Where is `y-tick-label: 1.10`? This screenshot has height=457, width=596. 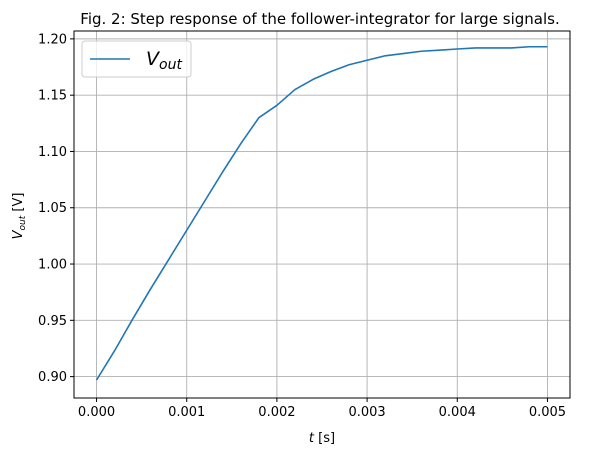 y-tick-label: 1.10 is located at coordinates (52, 152).